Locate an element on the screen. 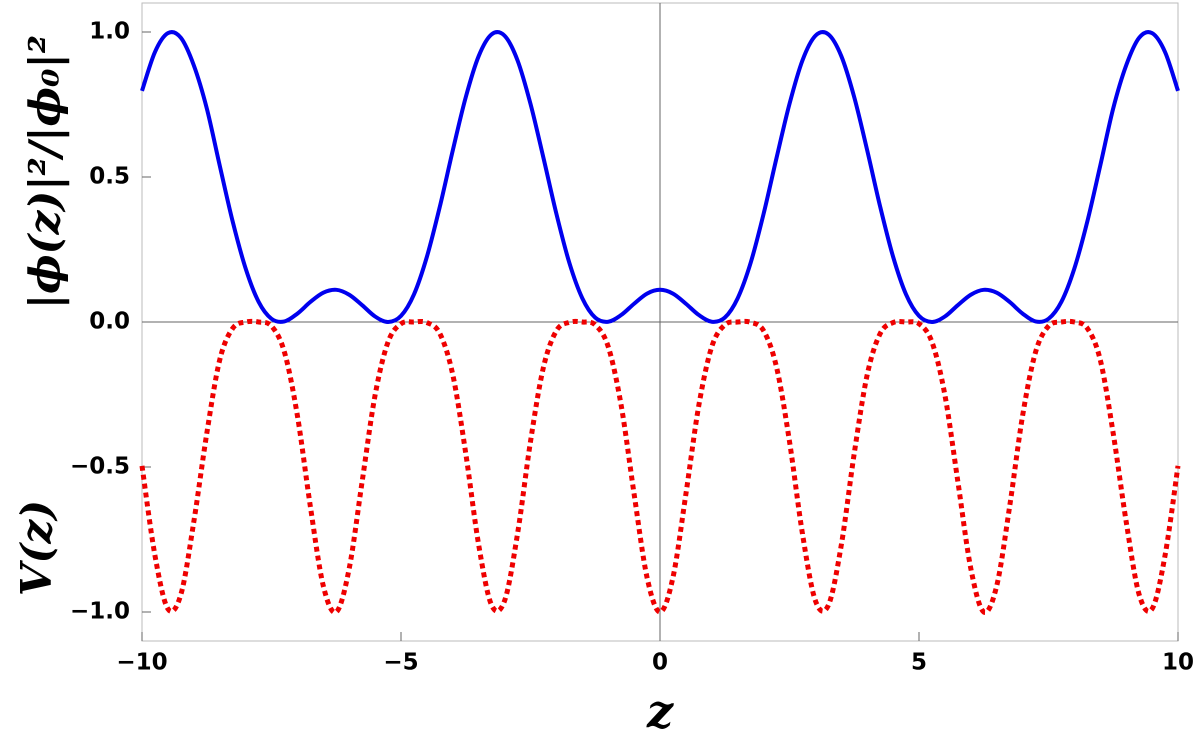 This screenshot has height=744, width=1200. y-tick-label: 0.0 is located at coordinates (109, 322).